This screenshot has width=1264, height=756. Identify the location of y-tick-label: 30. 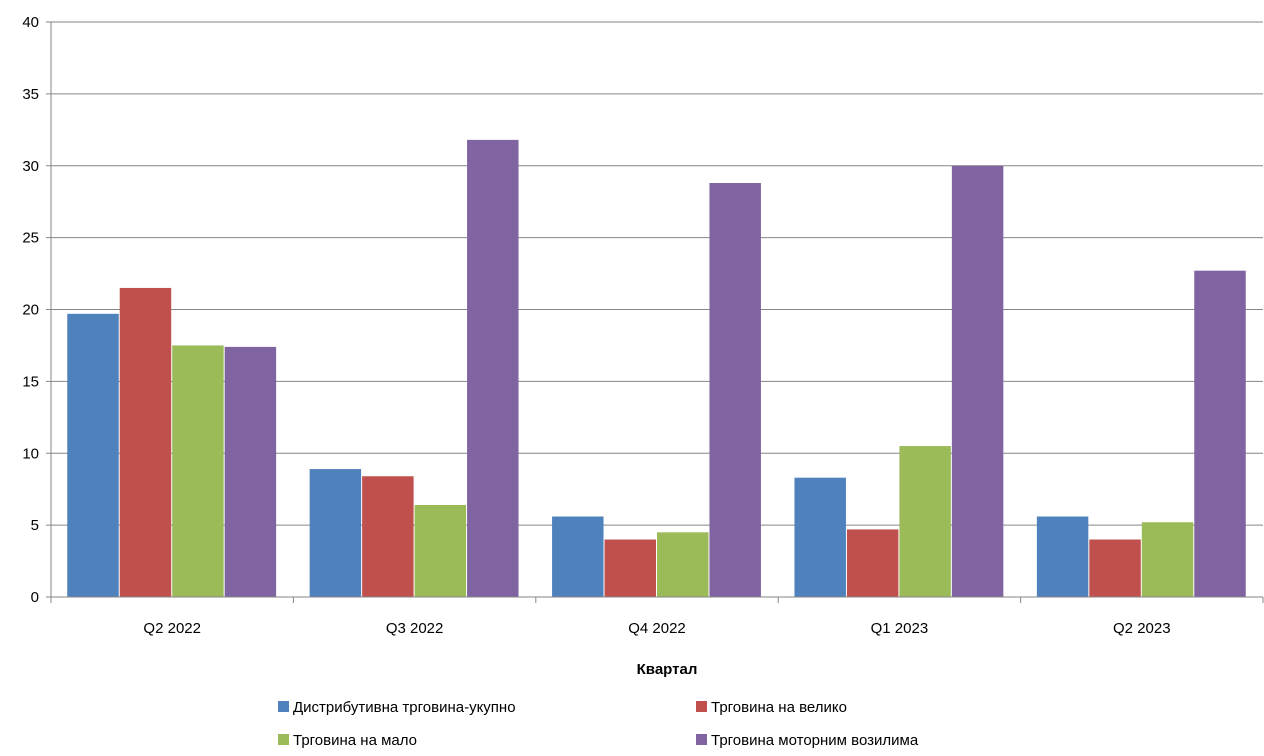
(30, 166).